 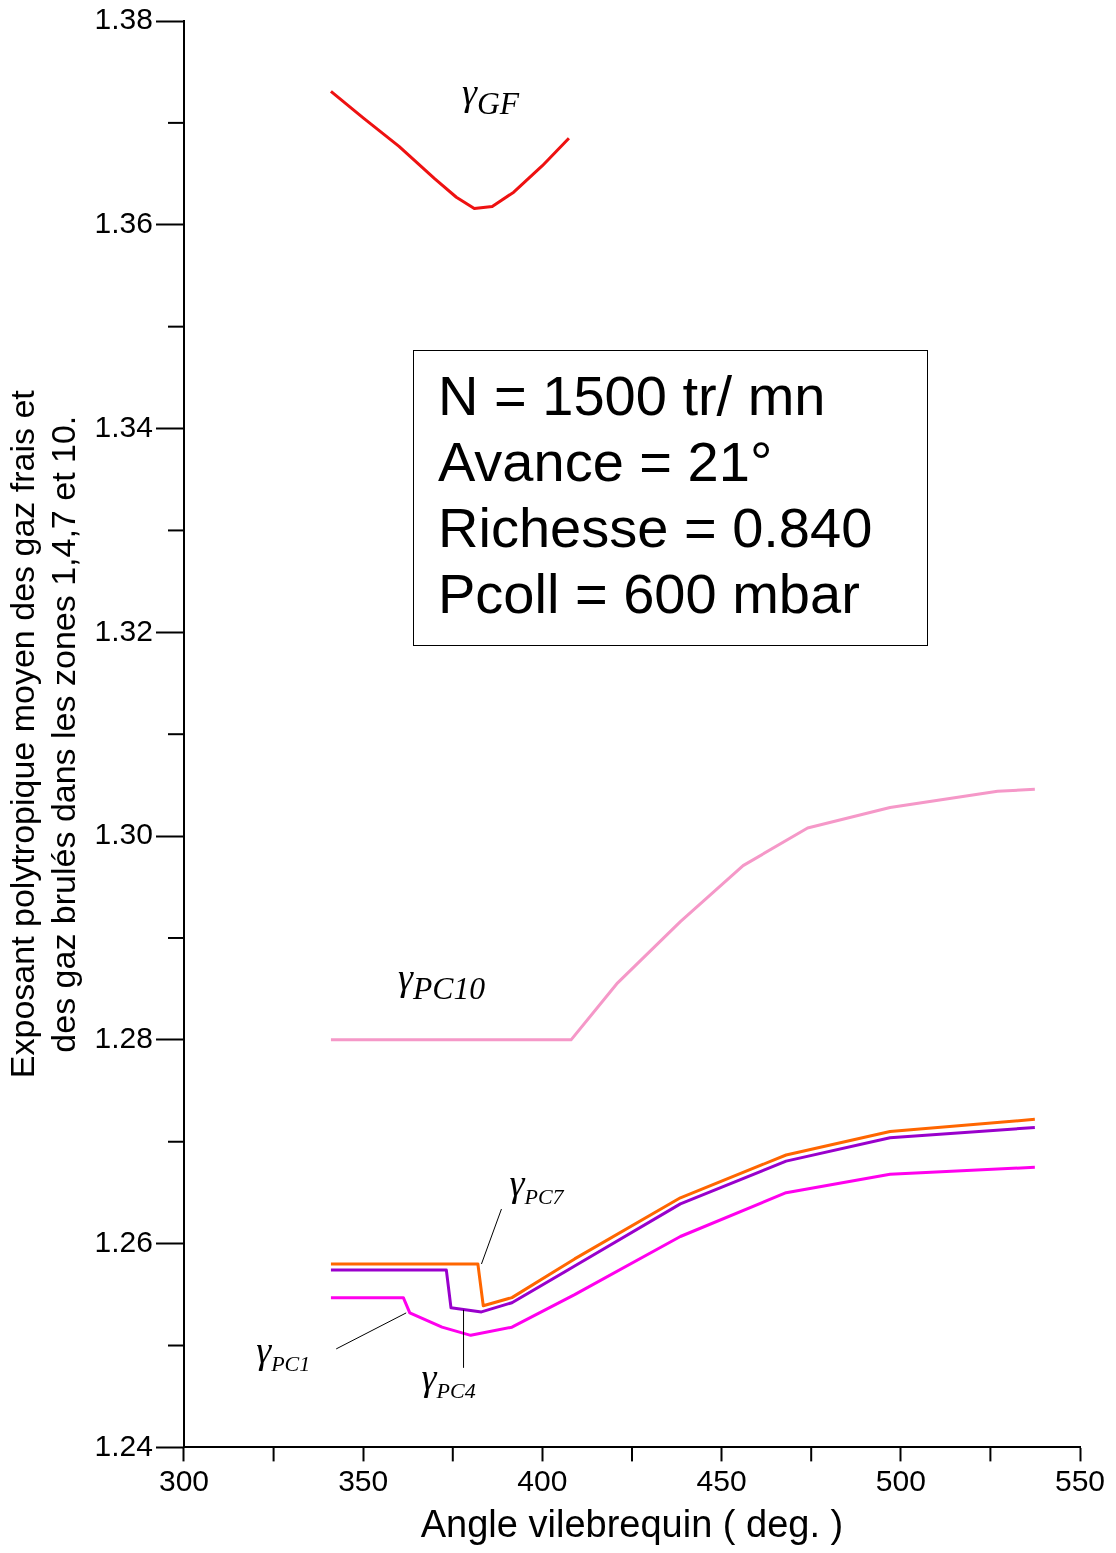 I want to click on x-tick-label: 300, so click(x=184, y=1480).